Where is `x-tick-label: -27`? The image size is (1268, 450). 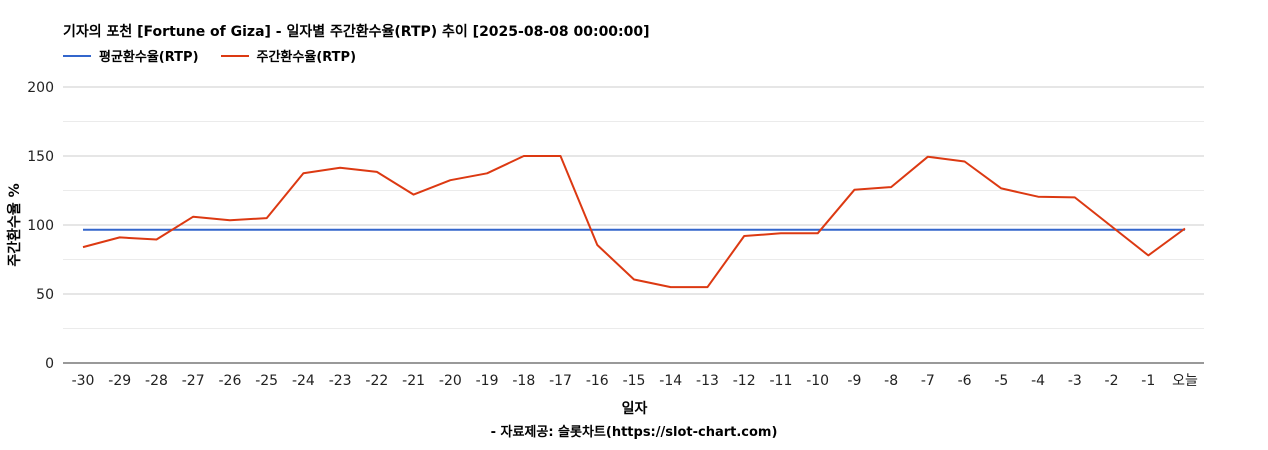
x-tick-label: -27 is located at coordinates (193, 381).